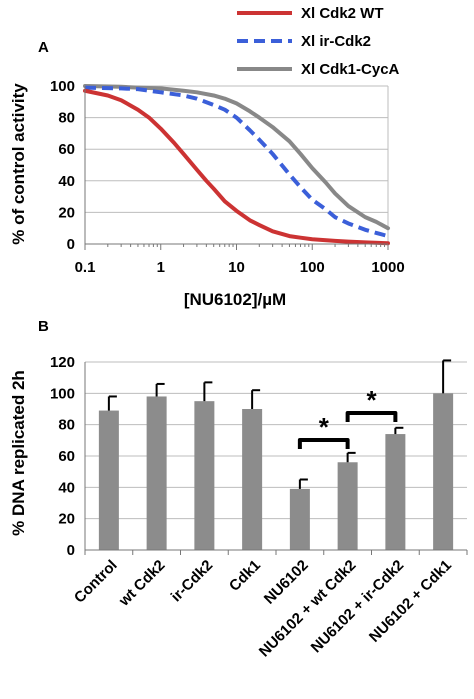 Image resolution: width=474 pixels, height=699 pixels. I want to click on panel-a-x-tick-label: 0.1, so click(85, 267).